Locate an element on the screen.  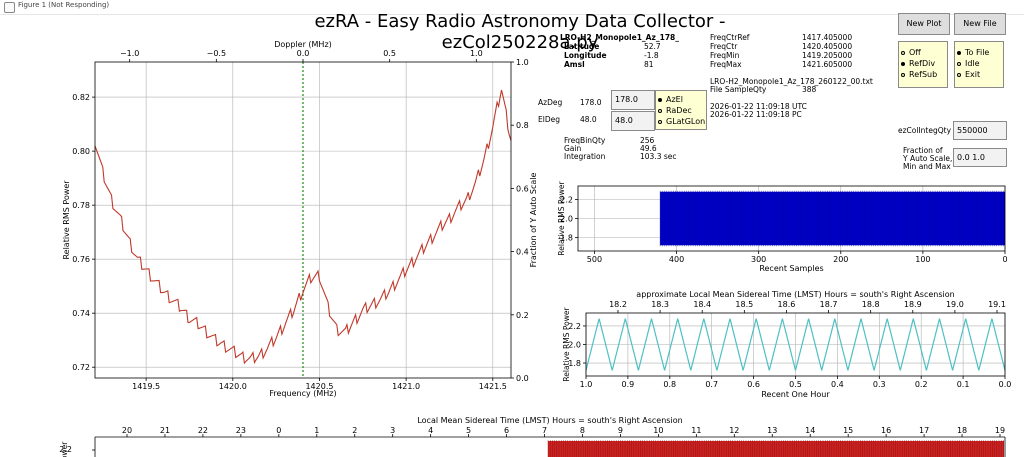
top-x-tick-label: 21 is located at coordinates (165, 430).